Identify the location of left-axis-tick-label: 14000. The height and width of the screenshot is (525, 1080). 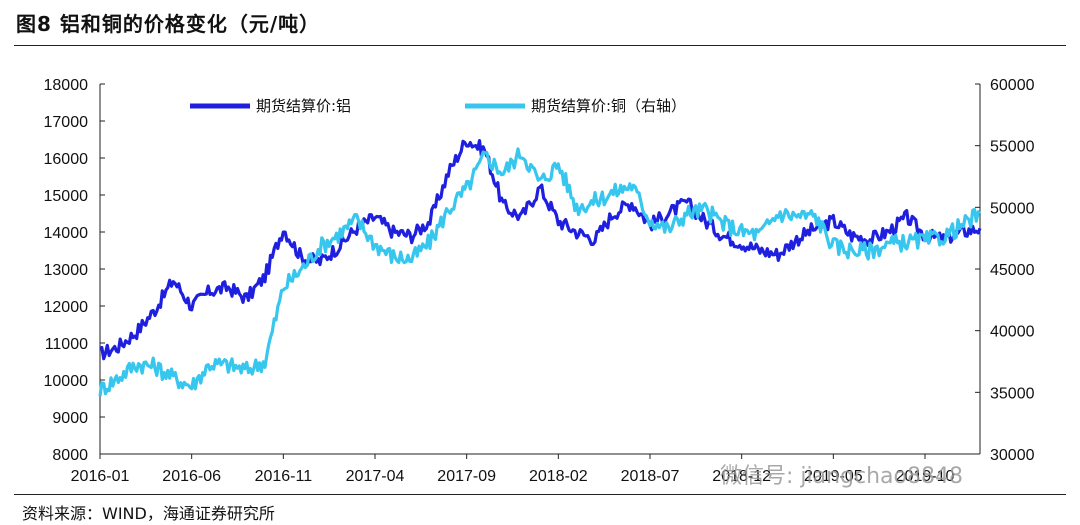
(66, 233).